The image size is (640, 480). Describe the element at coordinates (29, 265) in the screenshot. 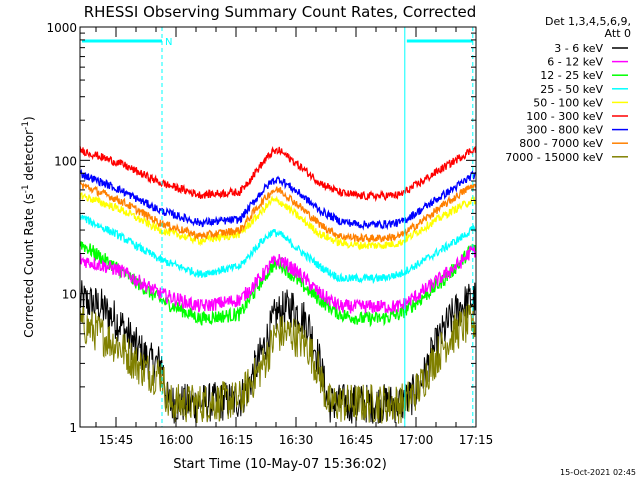

I see `y-axis-label-main: Corrected Count Rate (s` at that location.